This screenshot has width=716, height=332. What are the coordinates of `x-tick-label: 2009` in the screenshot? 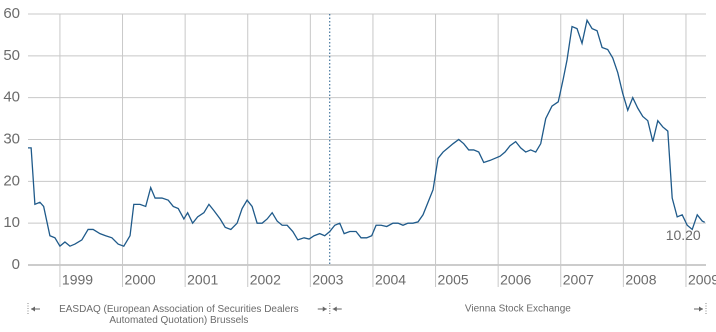 It's located at (702, 280).